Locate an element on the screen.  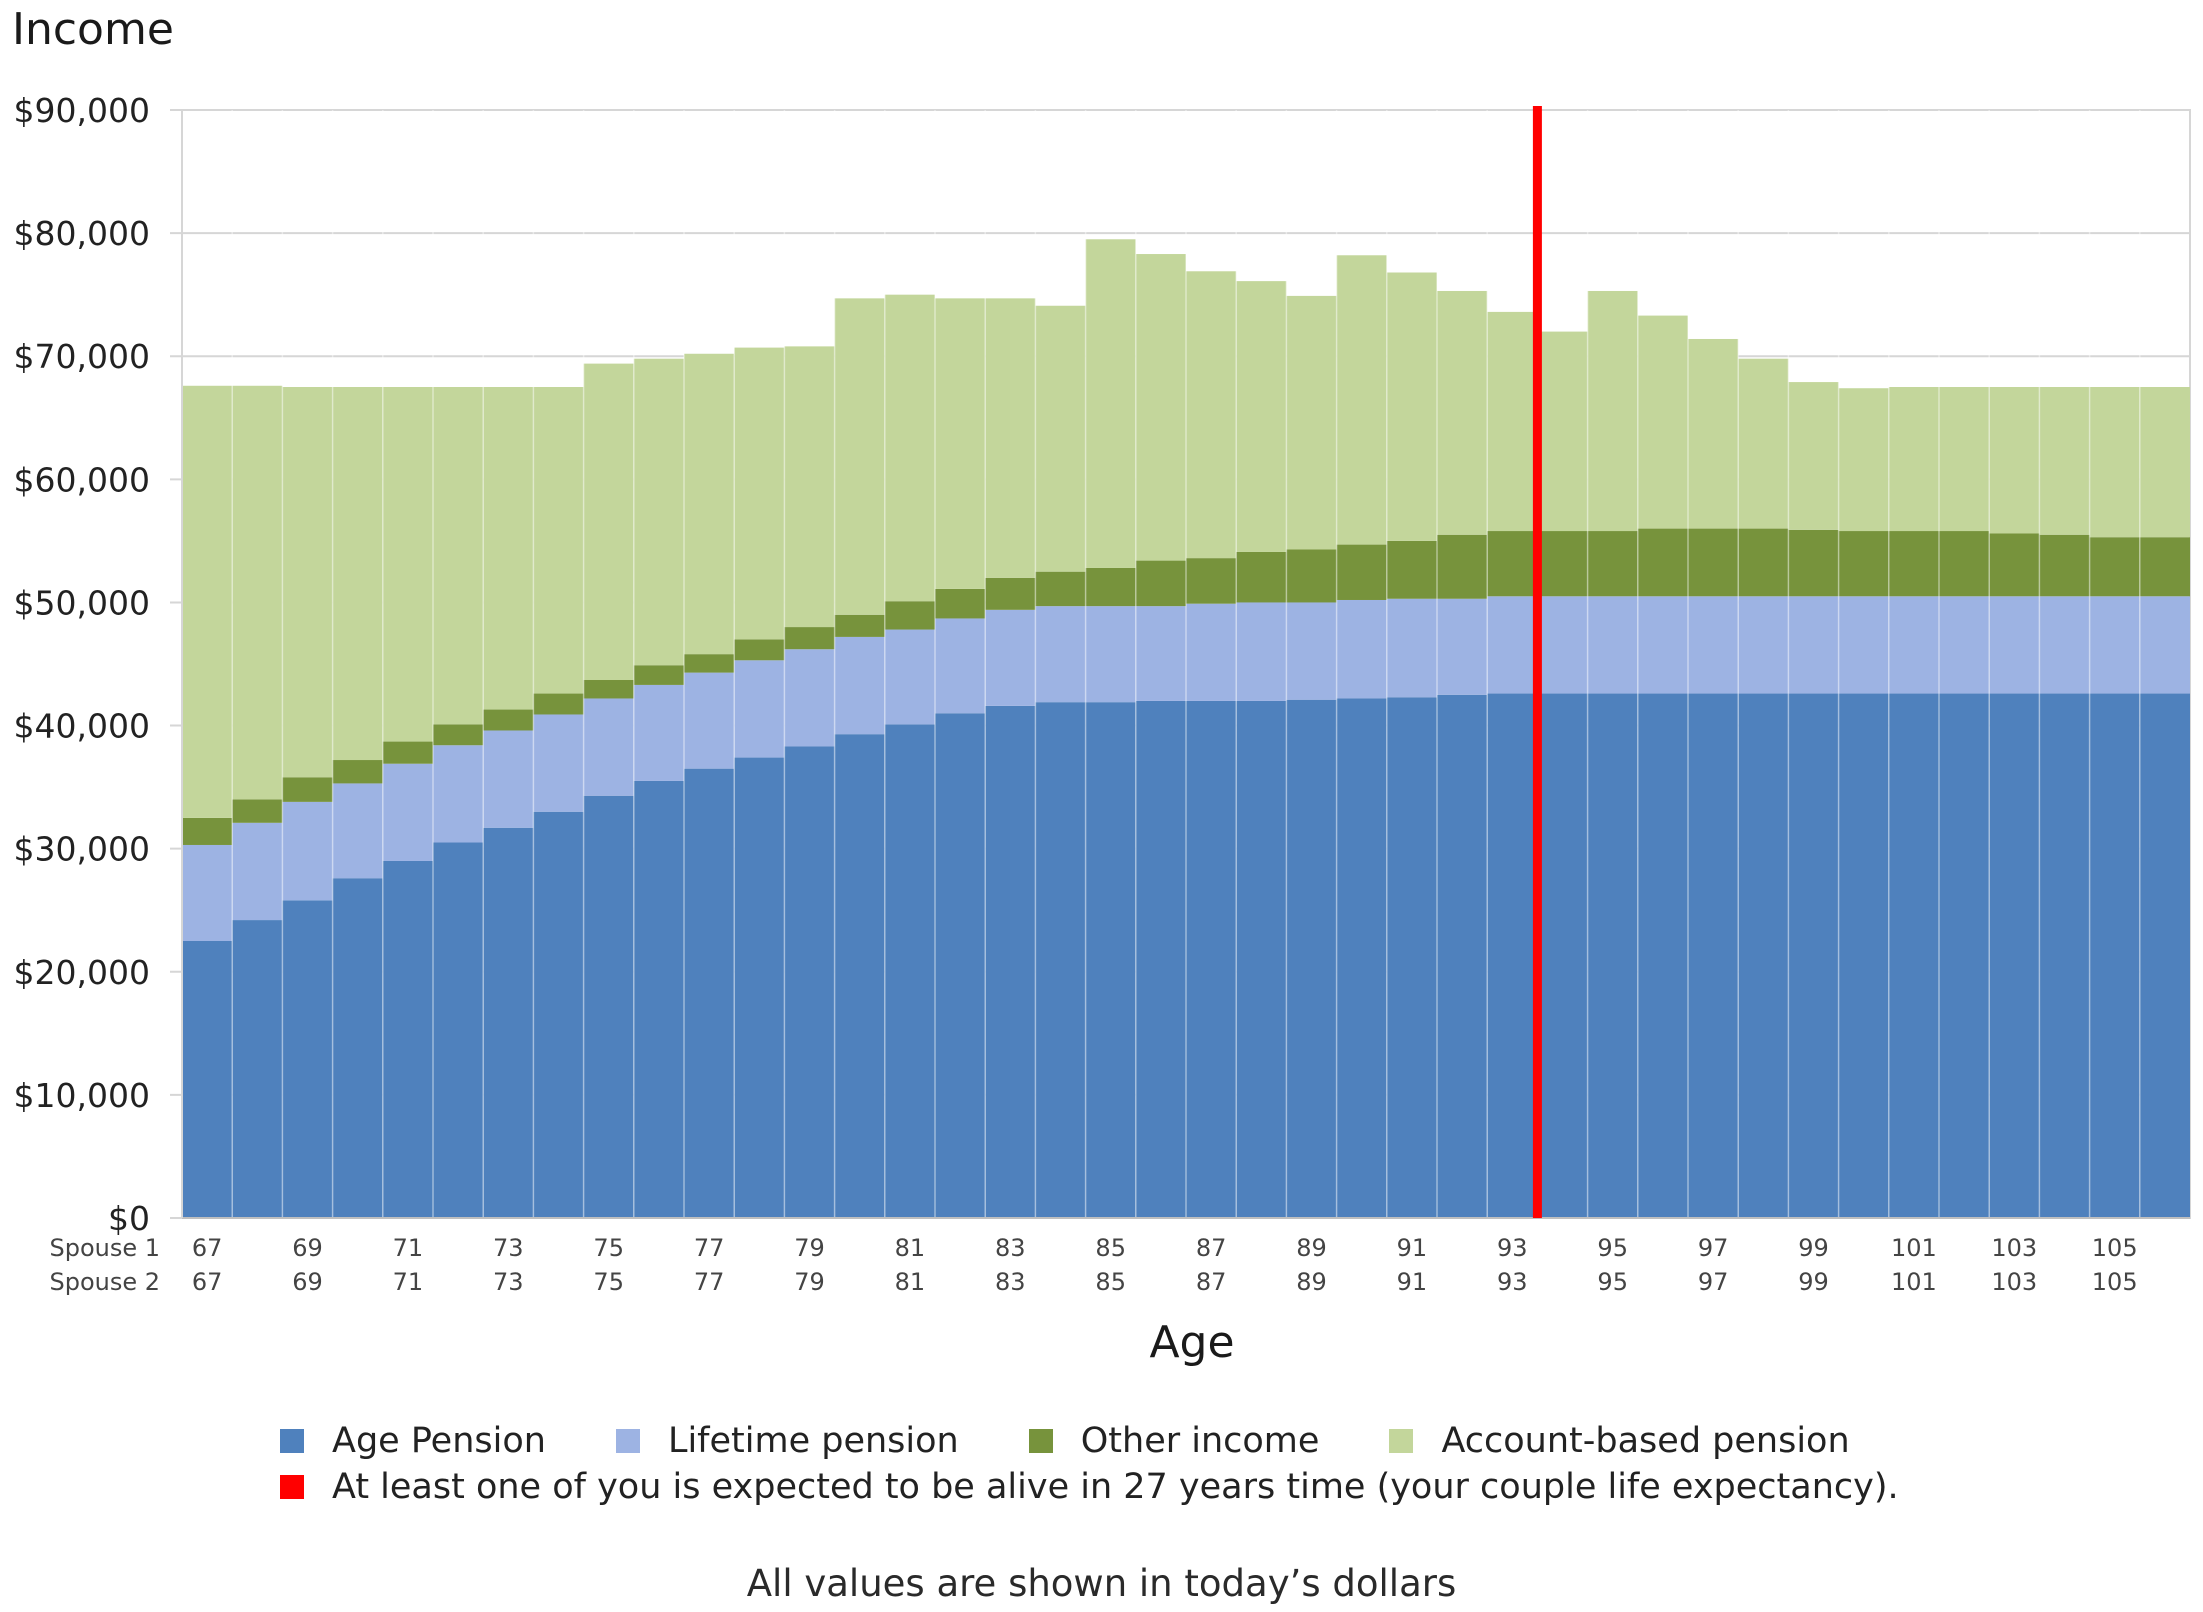
x-tick-label: 99 is located at coordinates (1813, 1282).